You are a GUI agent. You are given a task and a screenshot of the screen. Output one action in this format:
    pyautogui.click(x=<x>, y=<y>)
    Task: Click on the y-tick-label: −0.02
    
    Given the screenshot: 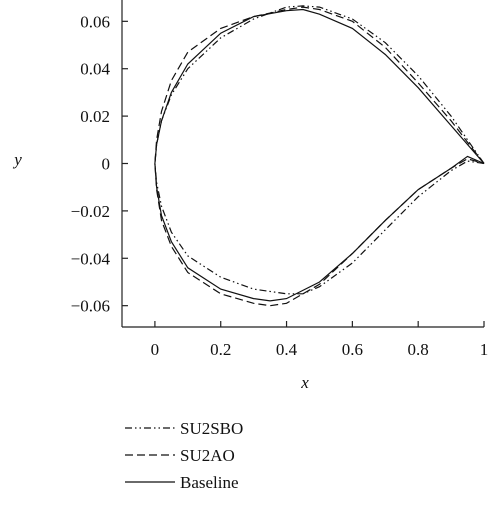 What is the action you would take?
    pyautogui.click(x=90, y=211)
    